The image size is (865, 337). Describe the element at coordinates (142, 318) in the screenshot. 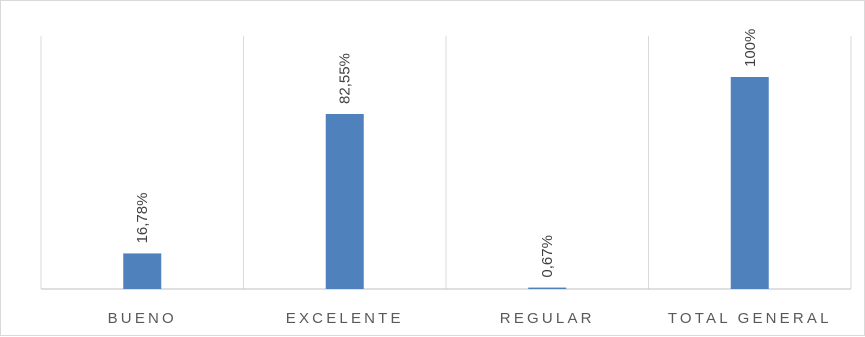

I see `x-tick-label-bueno: BUENO` at that location.